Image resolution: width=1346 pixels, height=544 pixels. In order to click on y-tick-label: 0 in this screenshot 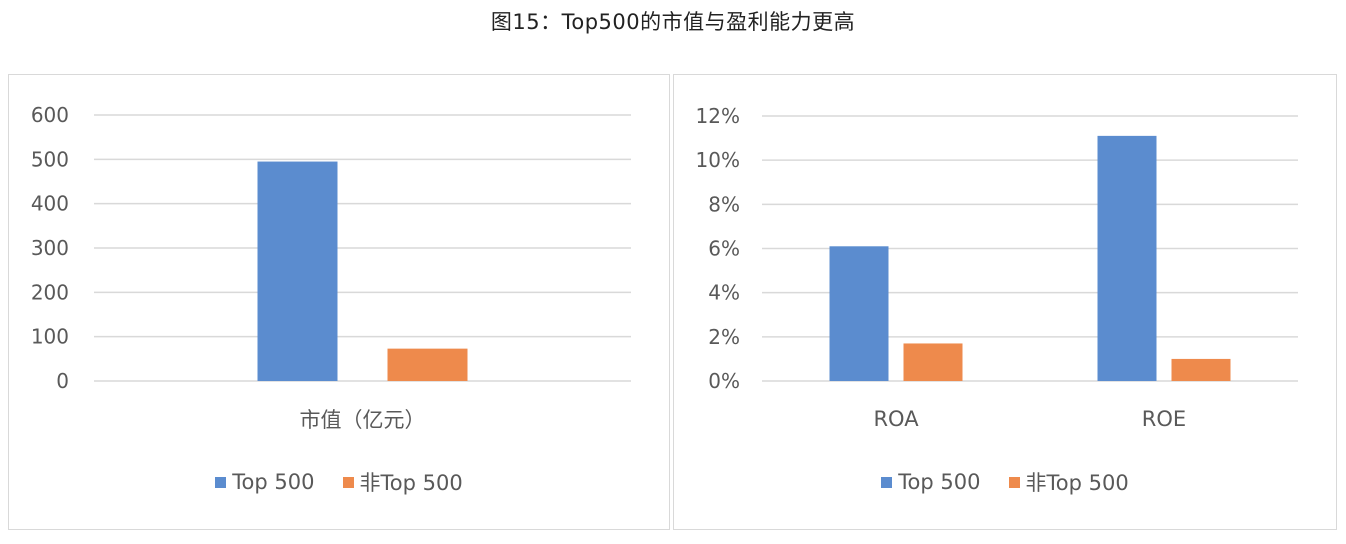, I will do `click(62, 381)`.